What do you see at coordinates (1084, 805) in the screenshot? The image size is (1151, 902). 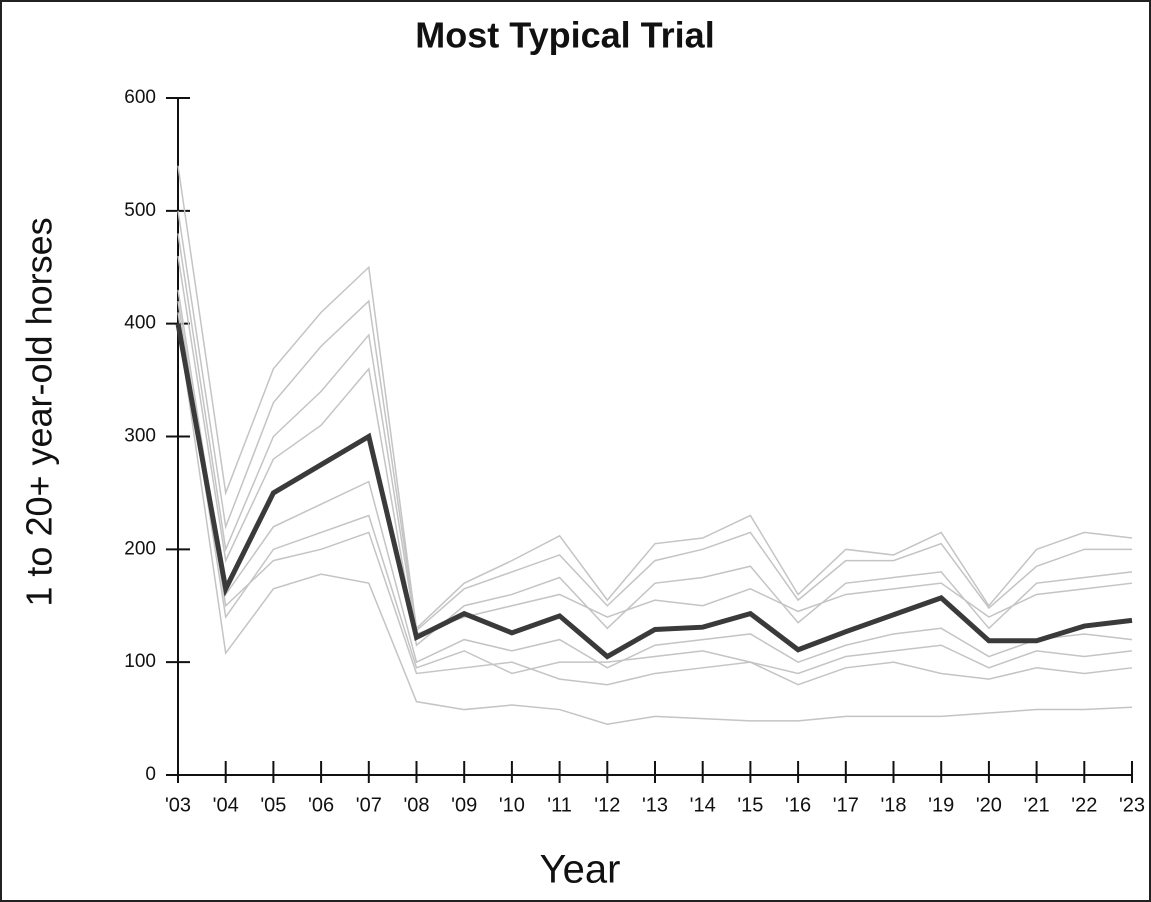 I see `x-tick-label: '22` at bounding box center [1084, 805].